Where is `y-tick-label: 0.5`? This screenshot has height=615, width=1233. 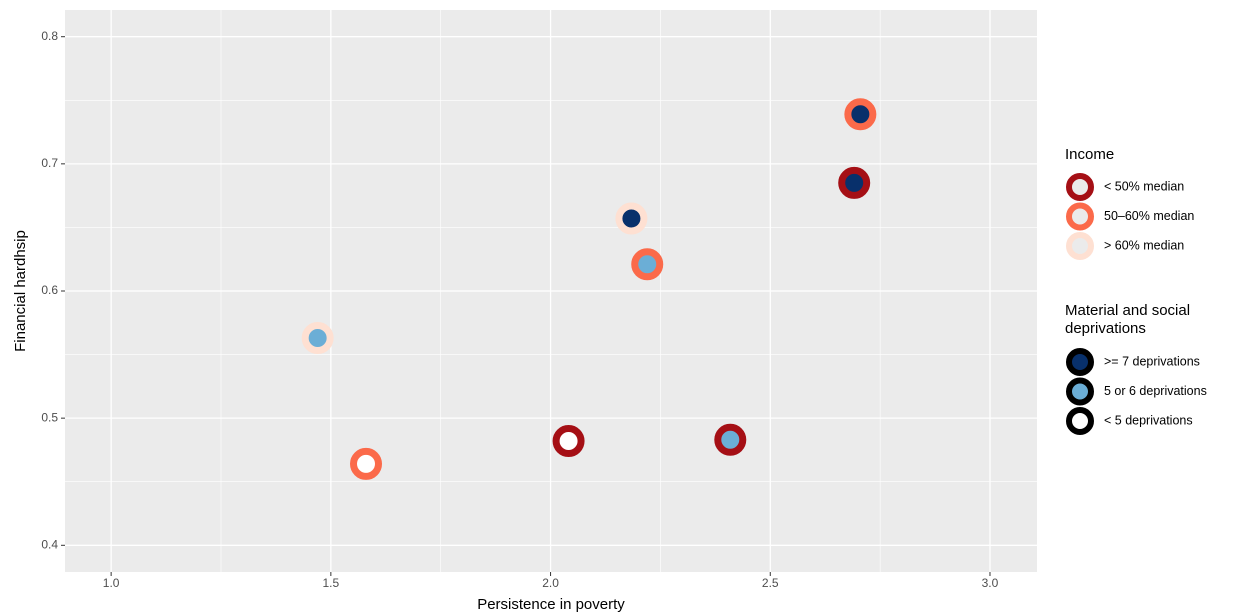 y-tick-label: 0.5 is located at coordinates (49, 417).